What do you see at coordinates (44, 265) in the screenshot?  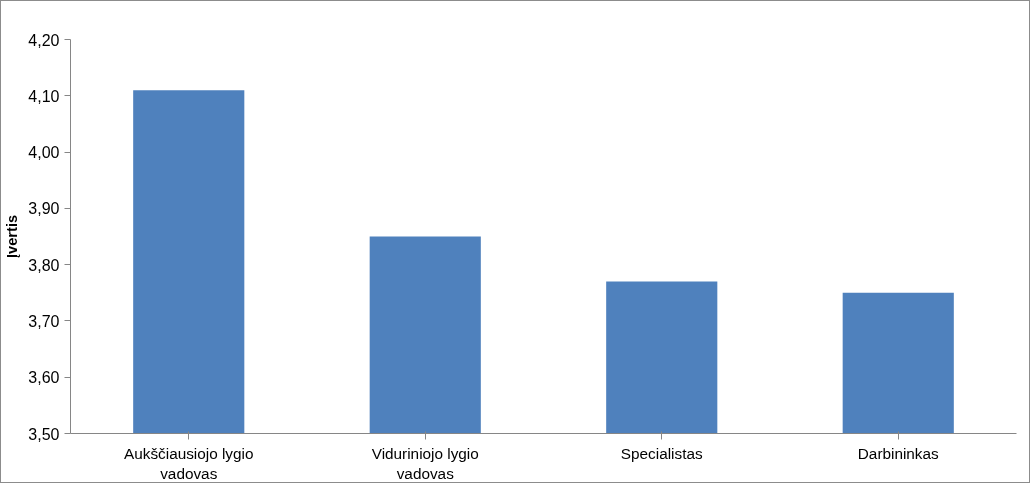 I see `y-tick-label: 3,80` at bounding box center [44, 265].